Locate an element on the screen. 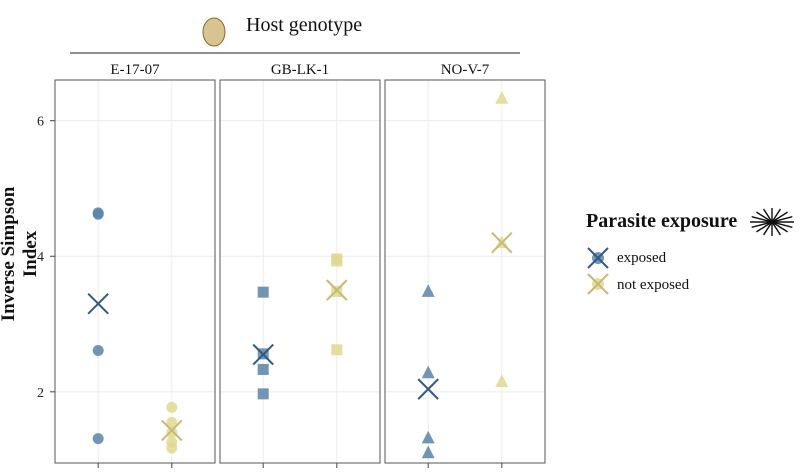  chart-title: Host genotype is located at coordinates (304, 25).